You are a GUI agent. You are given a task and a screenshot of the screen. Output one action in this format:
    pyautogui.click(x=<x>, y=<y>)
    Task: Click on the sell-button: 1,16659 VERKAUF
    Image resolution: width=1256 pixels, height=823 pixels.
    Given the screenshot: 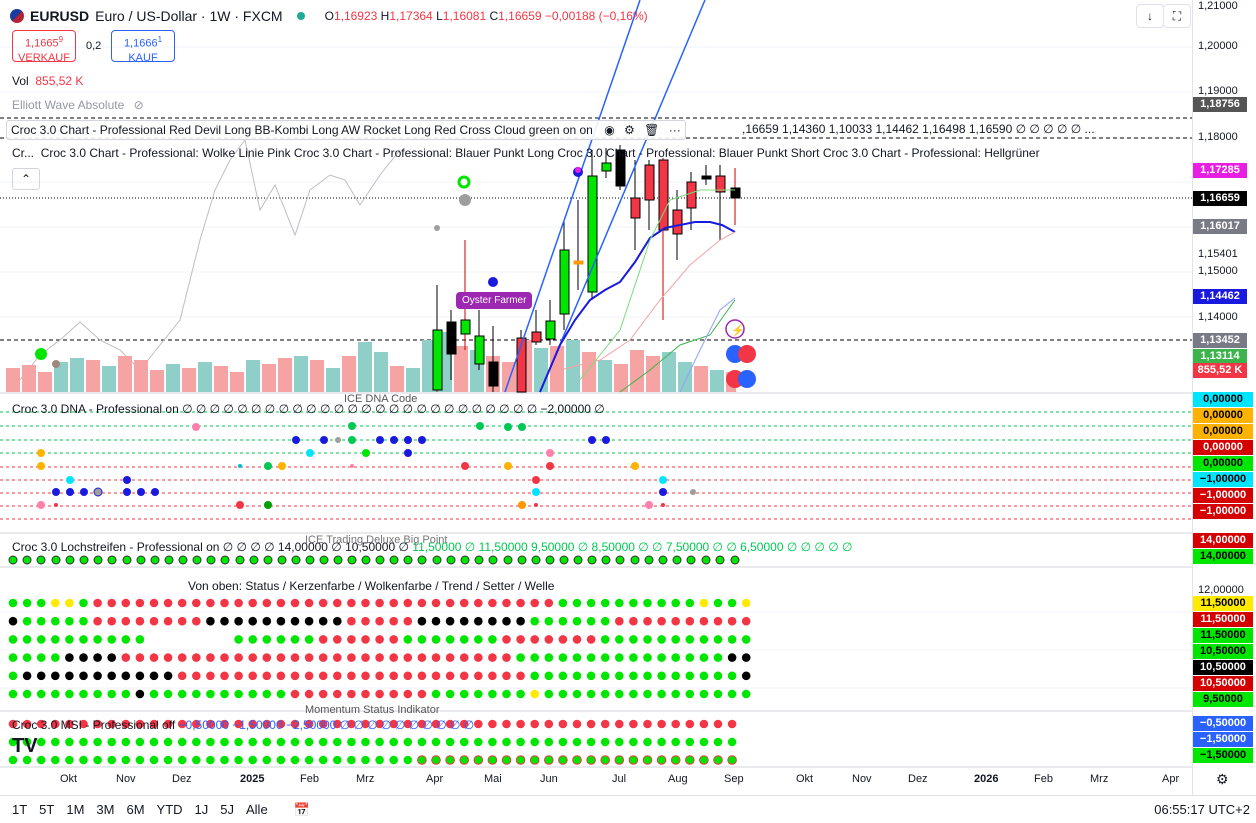 What is the action you would take?
    pyautogui.click(x=44, y=47)
    